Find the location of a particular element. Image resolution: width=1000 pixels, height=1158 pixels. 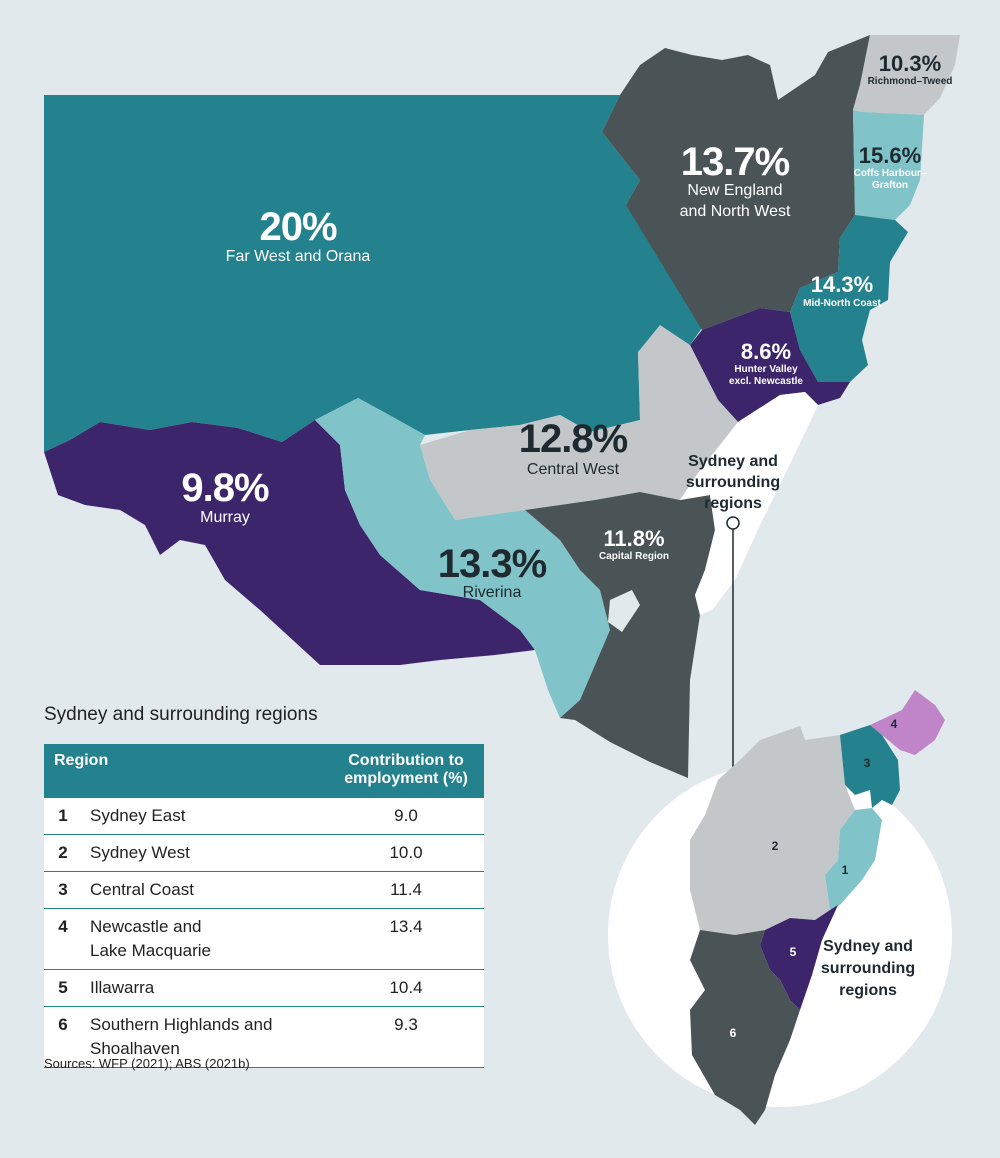

row-region: Newcastle and Lake Macquarie is located at coordinates (205, 939).